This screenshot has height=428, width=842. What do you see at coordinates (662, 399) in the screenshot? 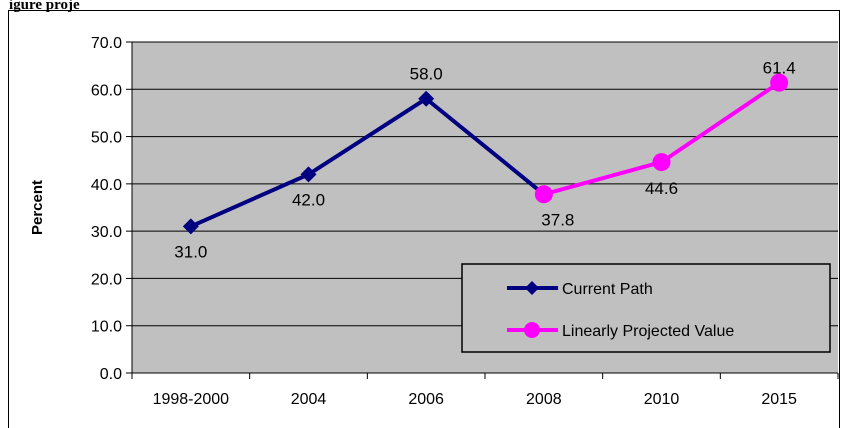
I see `x-tick-label: 2010` at bounding box center [662, 399].